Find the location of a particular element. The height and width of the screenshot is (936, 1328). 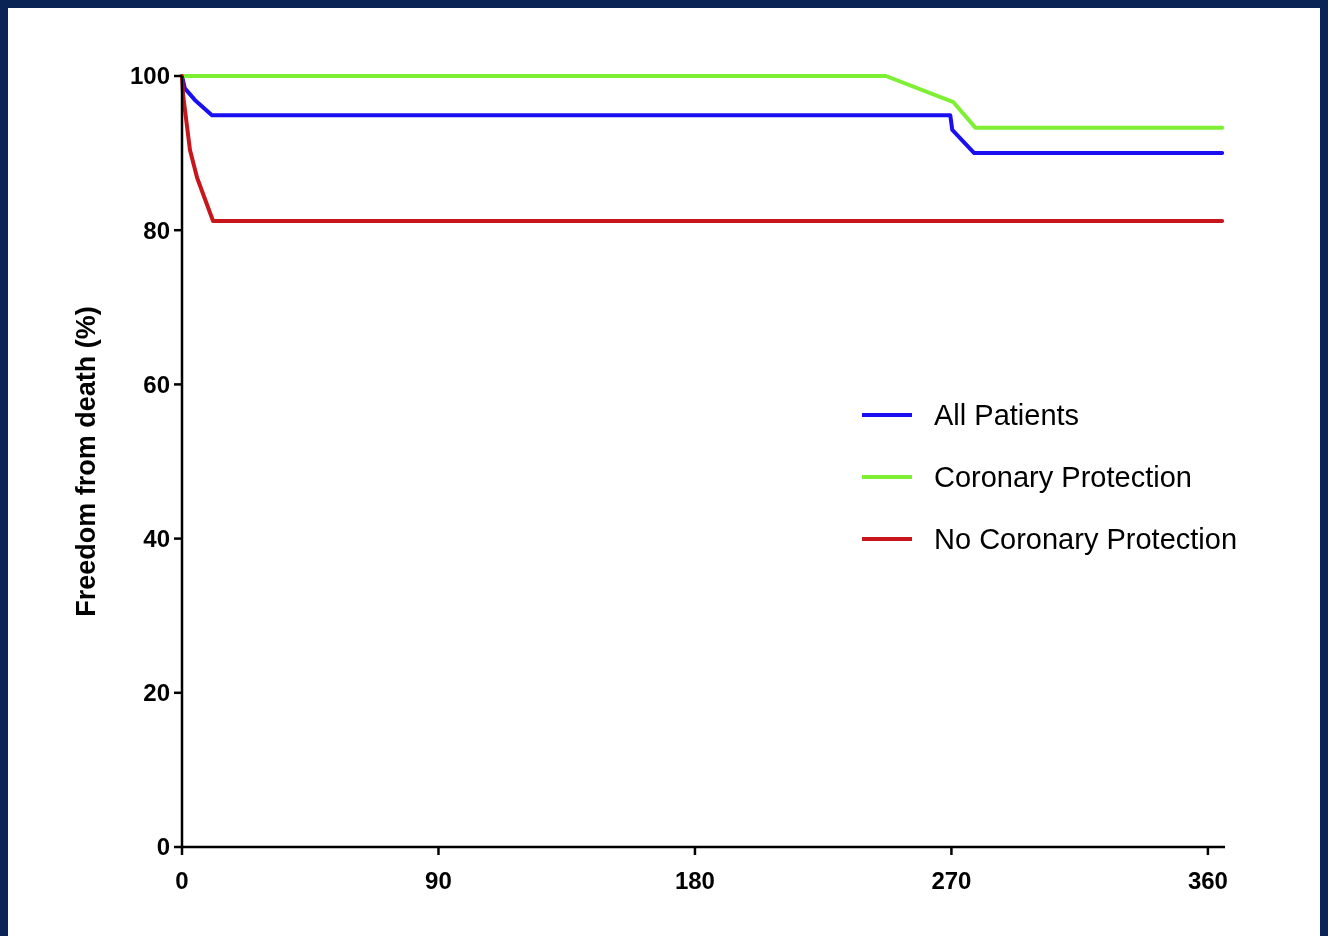

legend-label: No Coronary Protection is located at coordinates (1086, 539).